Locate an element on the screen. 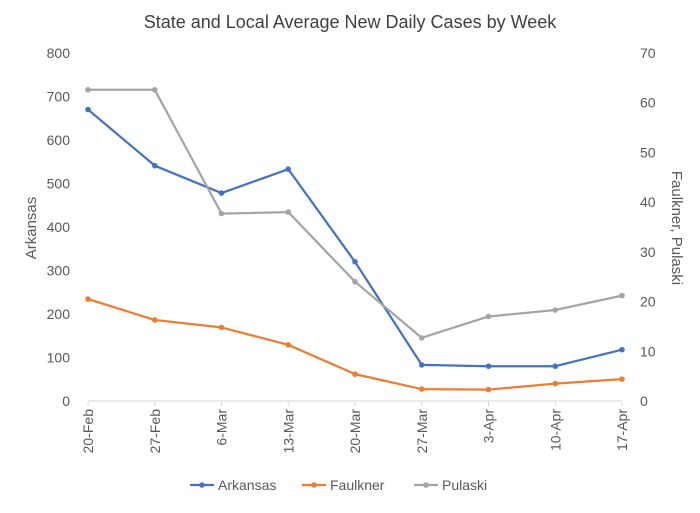  y-left-tick-label: 0 is located at coordinates (66, 401).